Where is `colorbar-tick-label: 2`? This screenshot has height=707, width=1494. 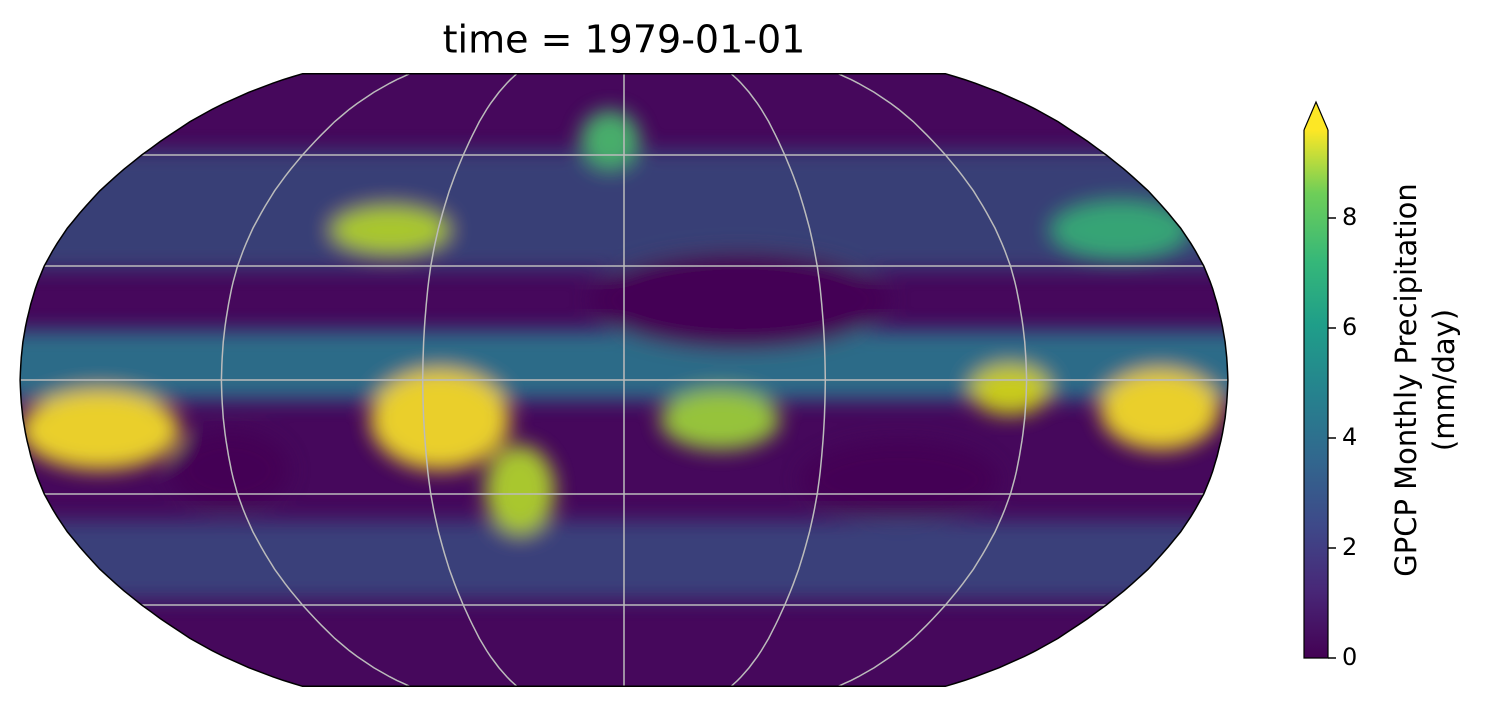
colorbar-tick-label: 2 is located at coordinates (1349, 547).